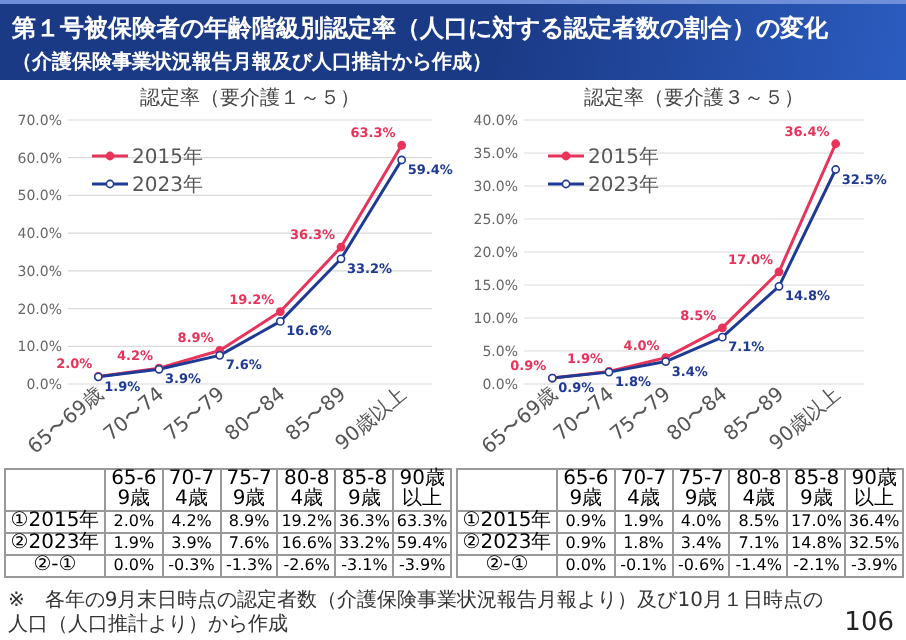  What do you see at coordinates (364, 521) in the screenshot?
I see `text: 36.3%` at bounding box center [364, 521].